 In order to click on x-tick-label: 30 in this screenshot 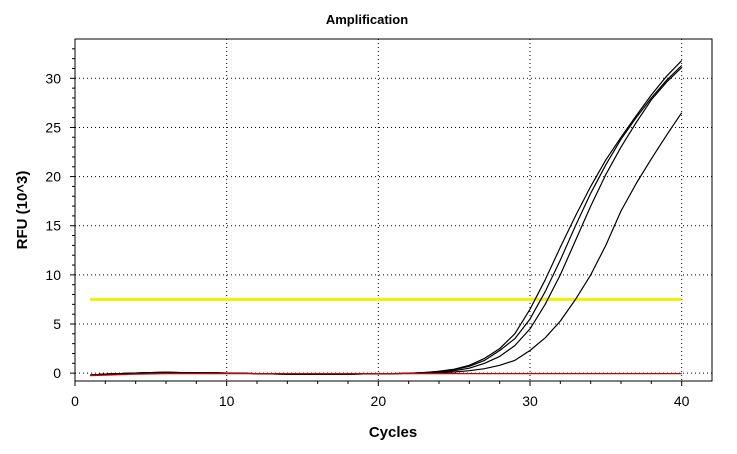, I will do `click(530, 401)`.